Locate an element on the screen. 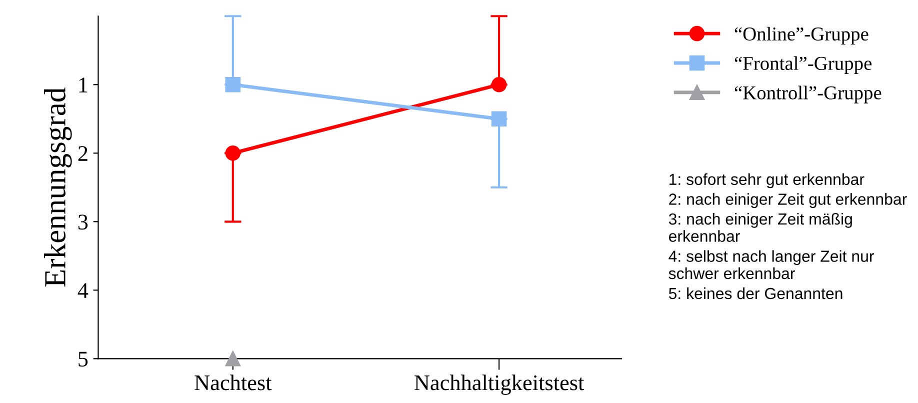 This screenshot has height=403, width=918. y-tick-label: 2 is located at coordinates (83, 153).